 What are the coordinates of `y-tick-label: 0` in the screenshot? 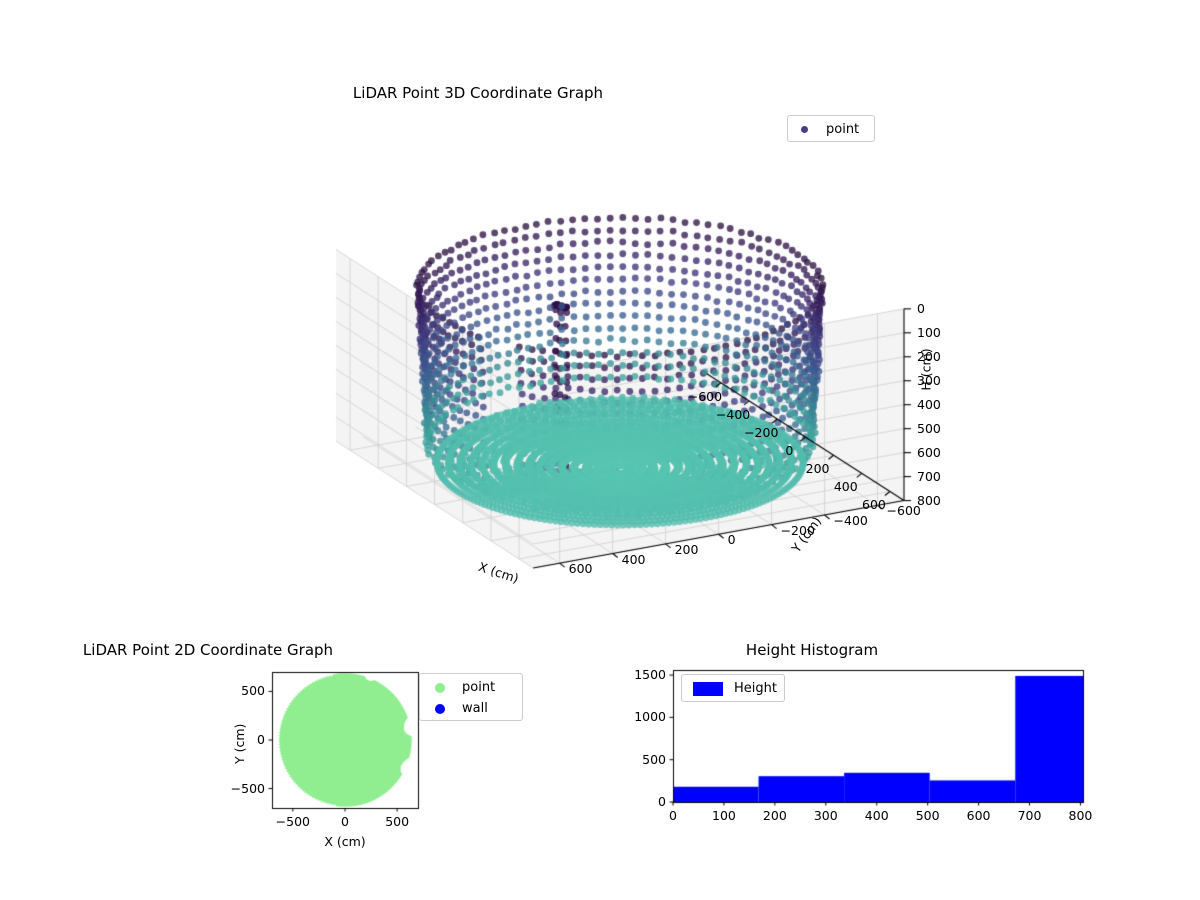 It's located at (662, 801).